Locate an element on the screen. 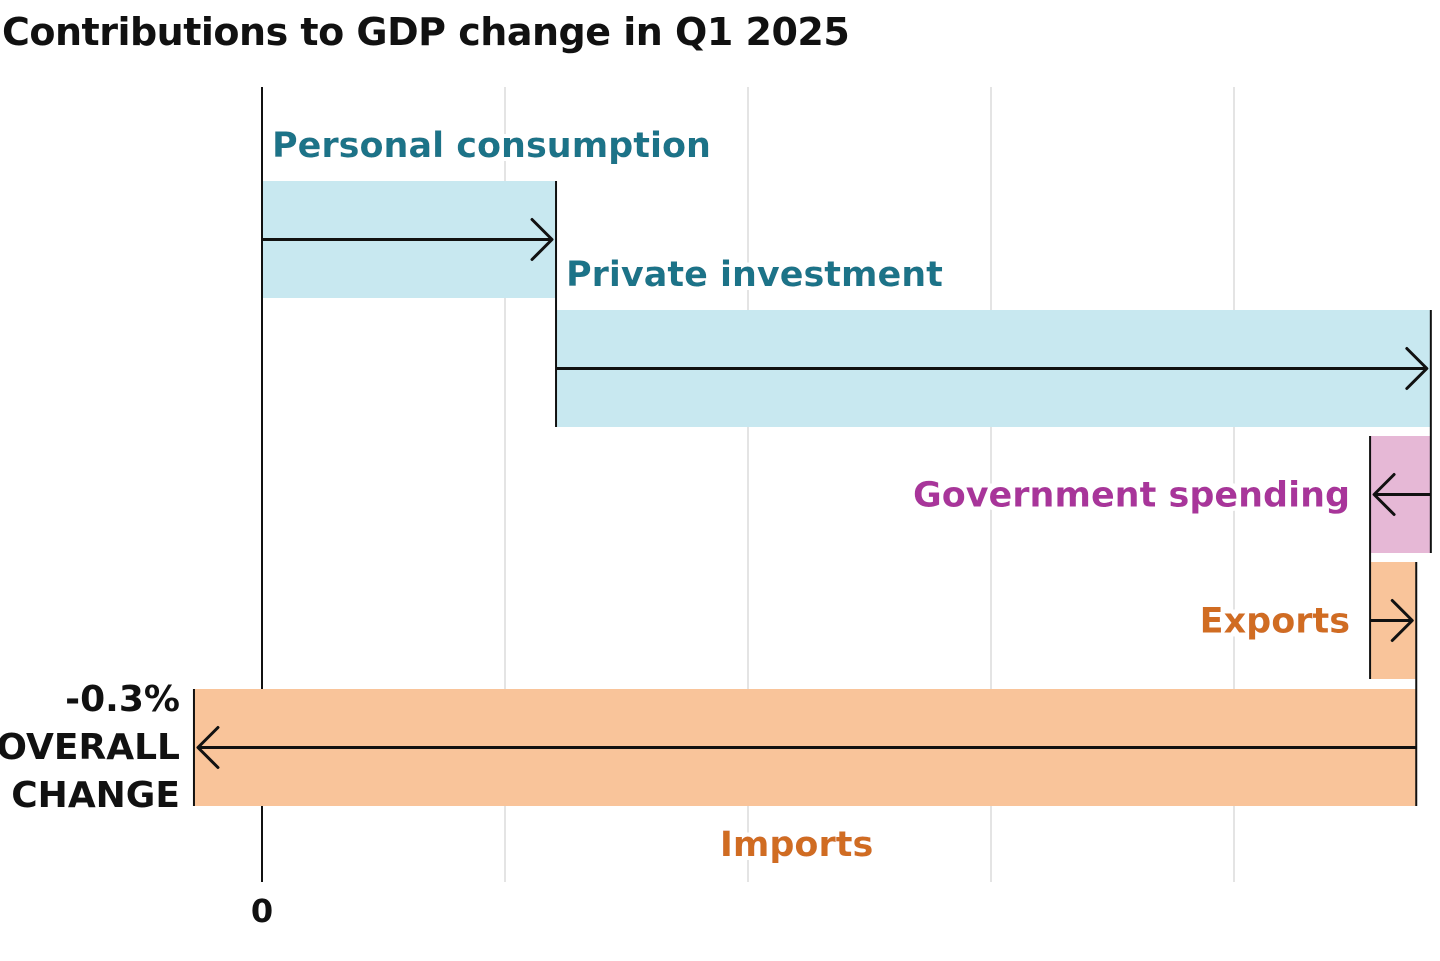 Image resolution: width=1440 pixels, height=961 pixels. label-private-investment: Private investment is located at coordinates (754, 275).